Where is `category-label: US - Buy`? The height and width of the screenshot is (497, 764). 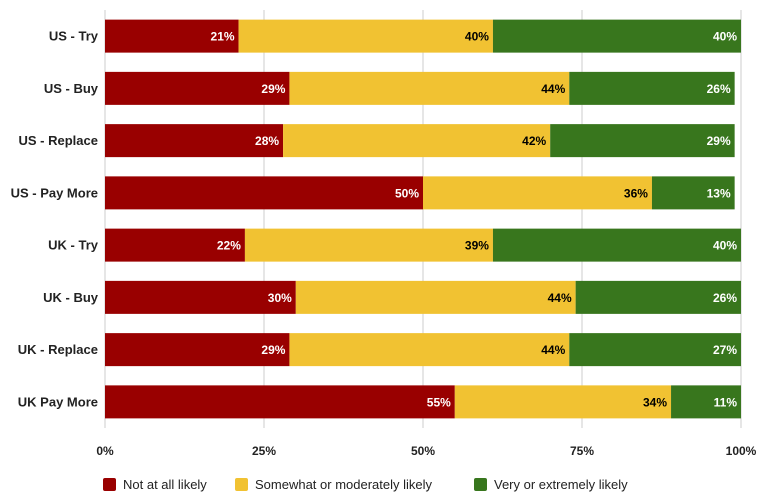 category-label: US - Buy is located at coordinates (71, 88).